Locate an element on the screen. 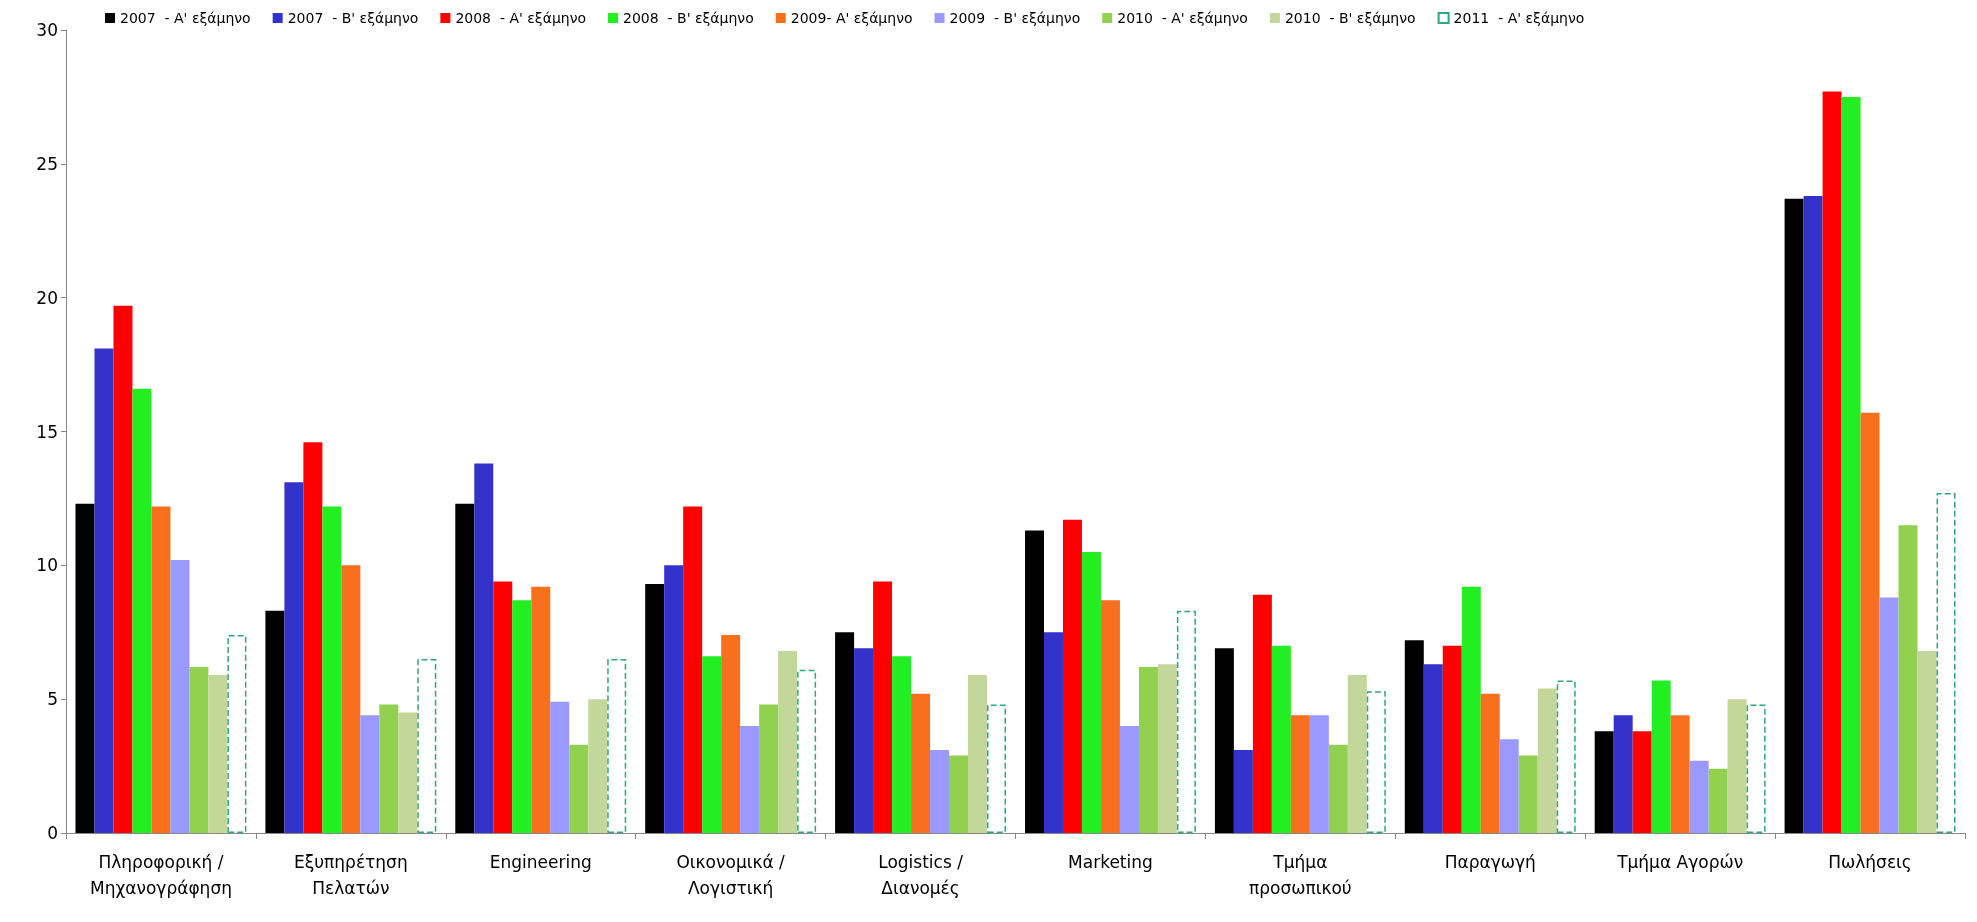 The height and width of the screenshot is (922, 1977). y-tick-label: 25 is located at coordinates (47, 163).